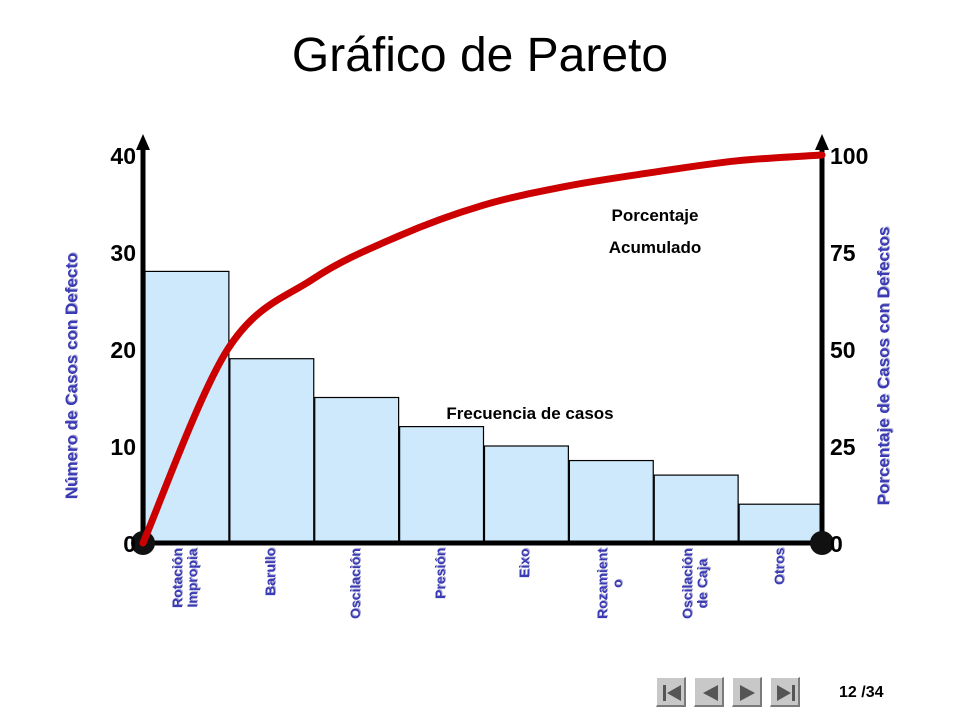 This screenshot has width=960, height=720. Describe the element at coordinates (123, 350) in the screenshot. I see `left-tick-label: 20` at that location.